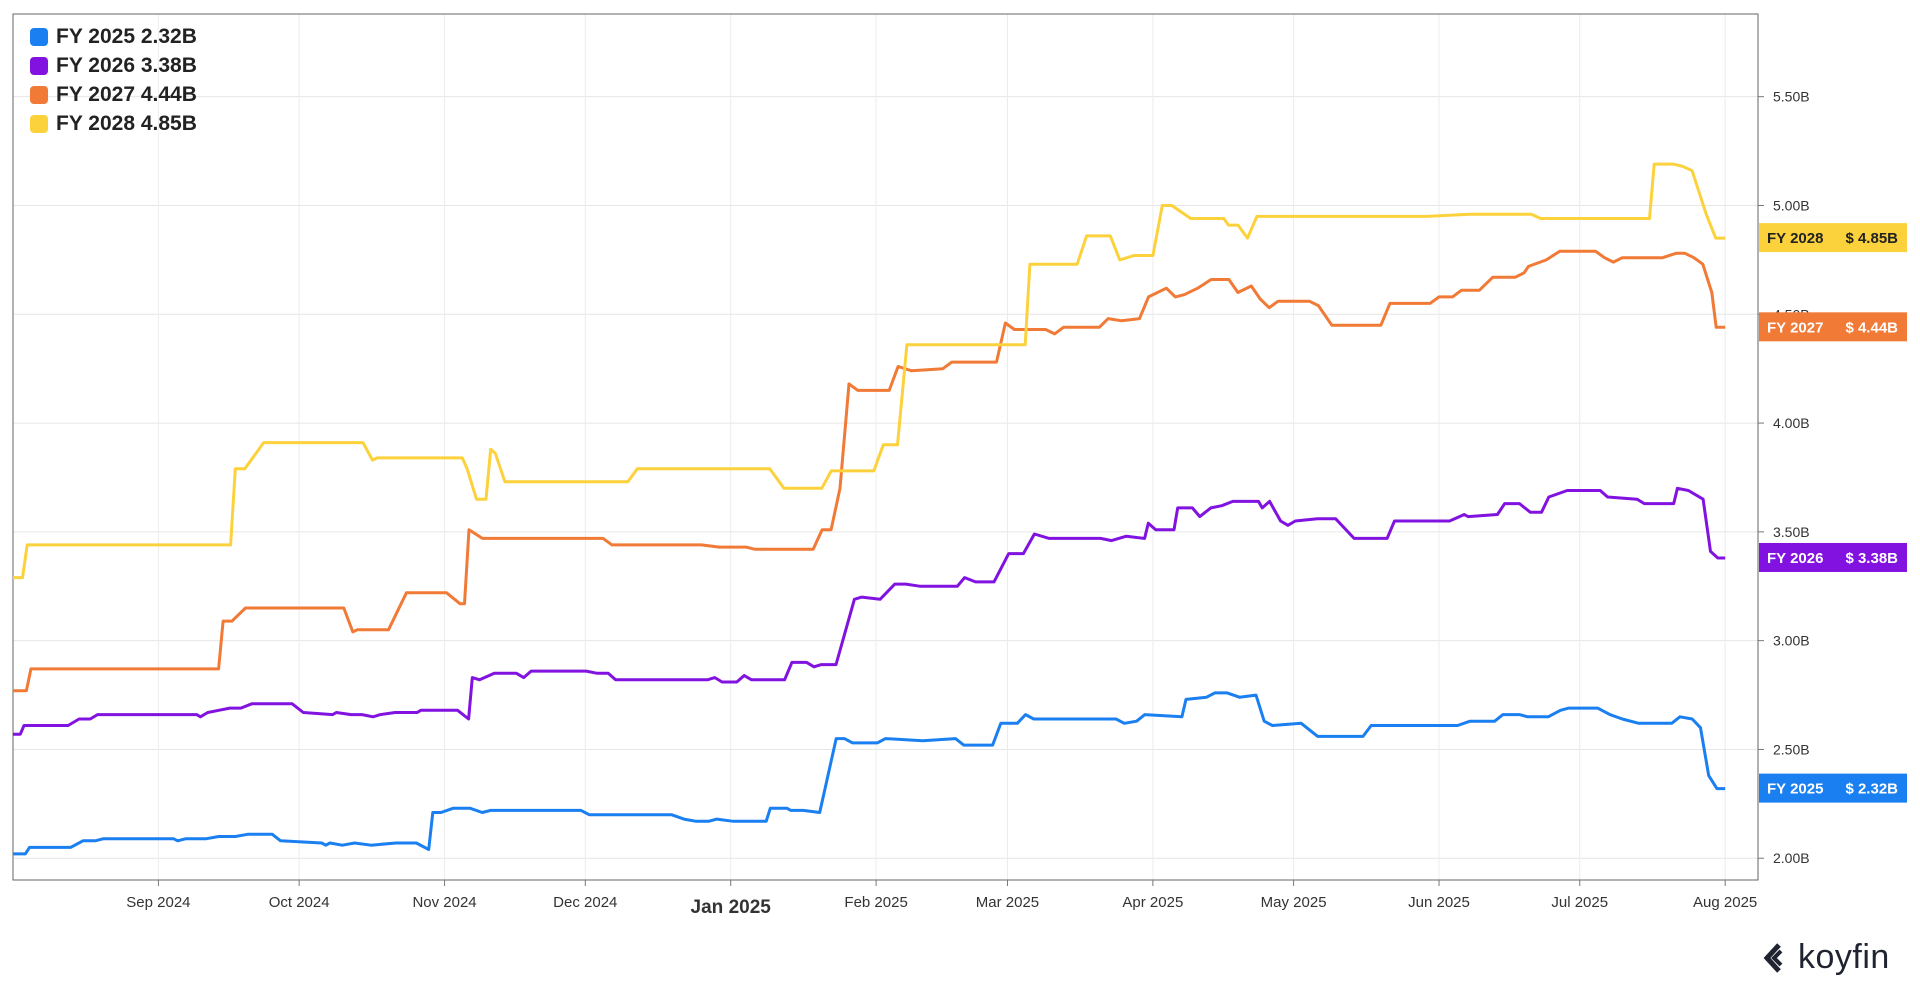  I want to click on legend-swatch-fy2028, so click(39, 123).